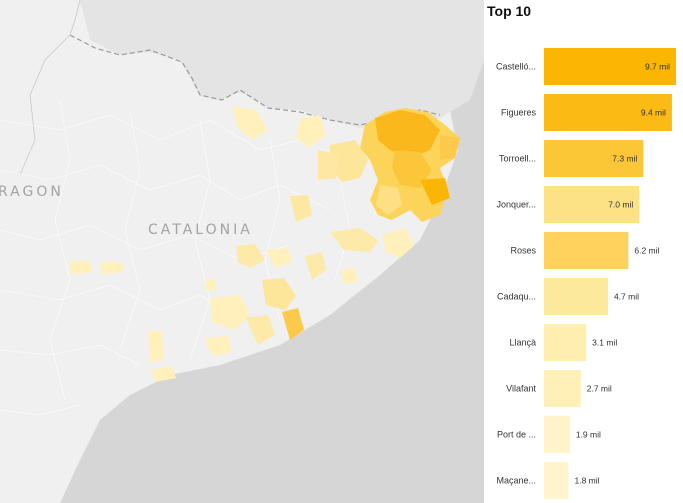  What do you see at coordinates (604, 343) in the screenshot?
I see `value-label: 3.1 mil` at bounding box center [604, 343].